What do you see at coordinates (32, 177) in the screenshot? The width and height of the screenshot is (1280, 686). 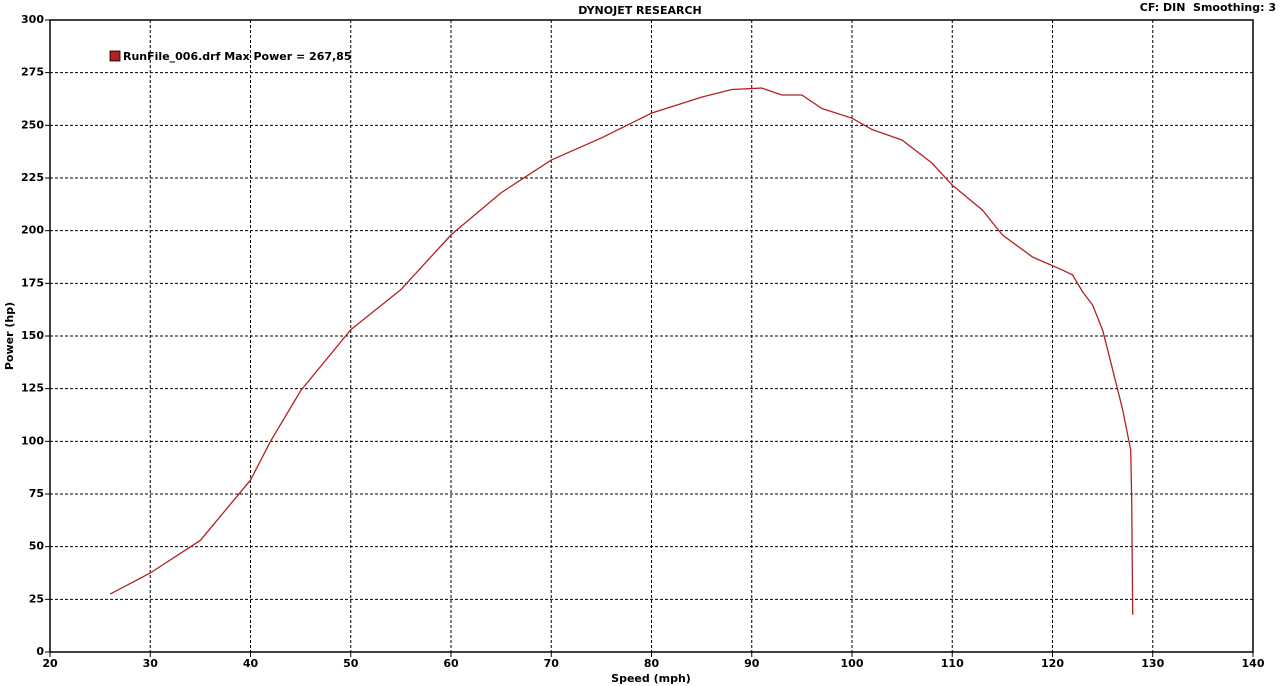 I see `y-tick-label: 225` at bounding box center [32, 177].